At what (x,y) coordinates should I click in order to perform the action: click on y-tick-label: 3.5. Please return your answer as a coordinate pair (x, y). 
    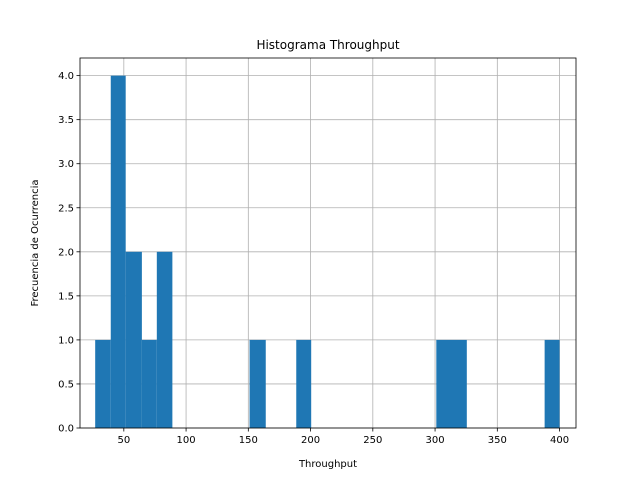
    Looking at the image, I should click on (66, 120).